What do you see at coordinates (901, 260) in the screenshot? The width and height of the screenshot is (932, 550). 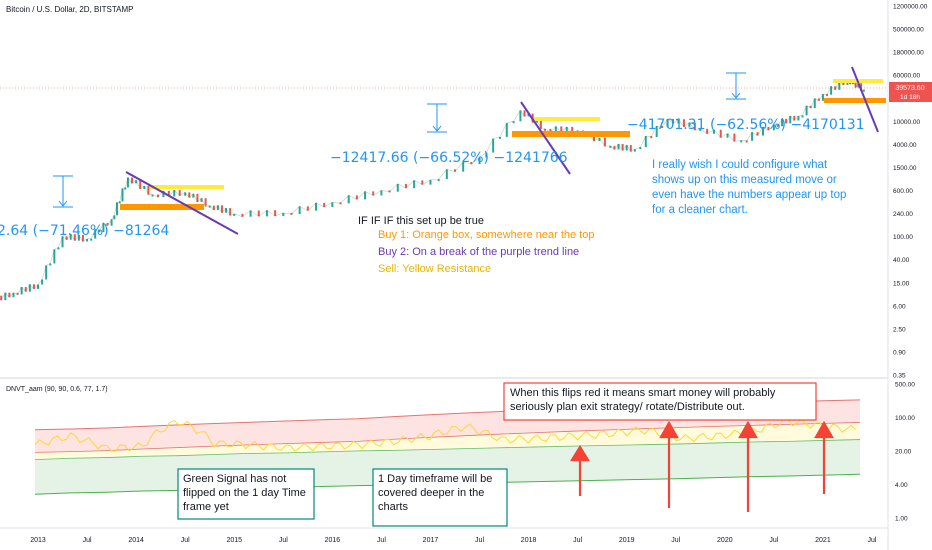 I see `price-tick-label: 40.00` at bounding box center [901, 260].